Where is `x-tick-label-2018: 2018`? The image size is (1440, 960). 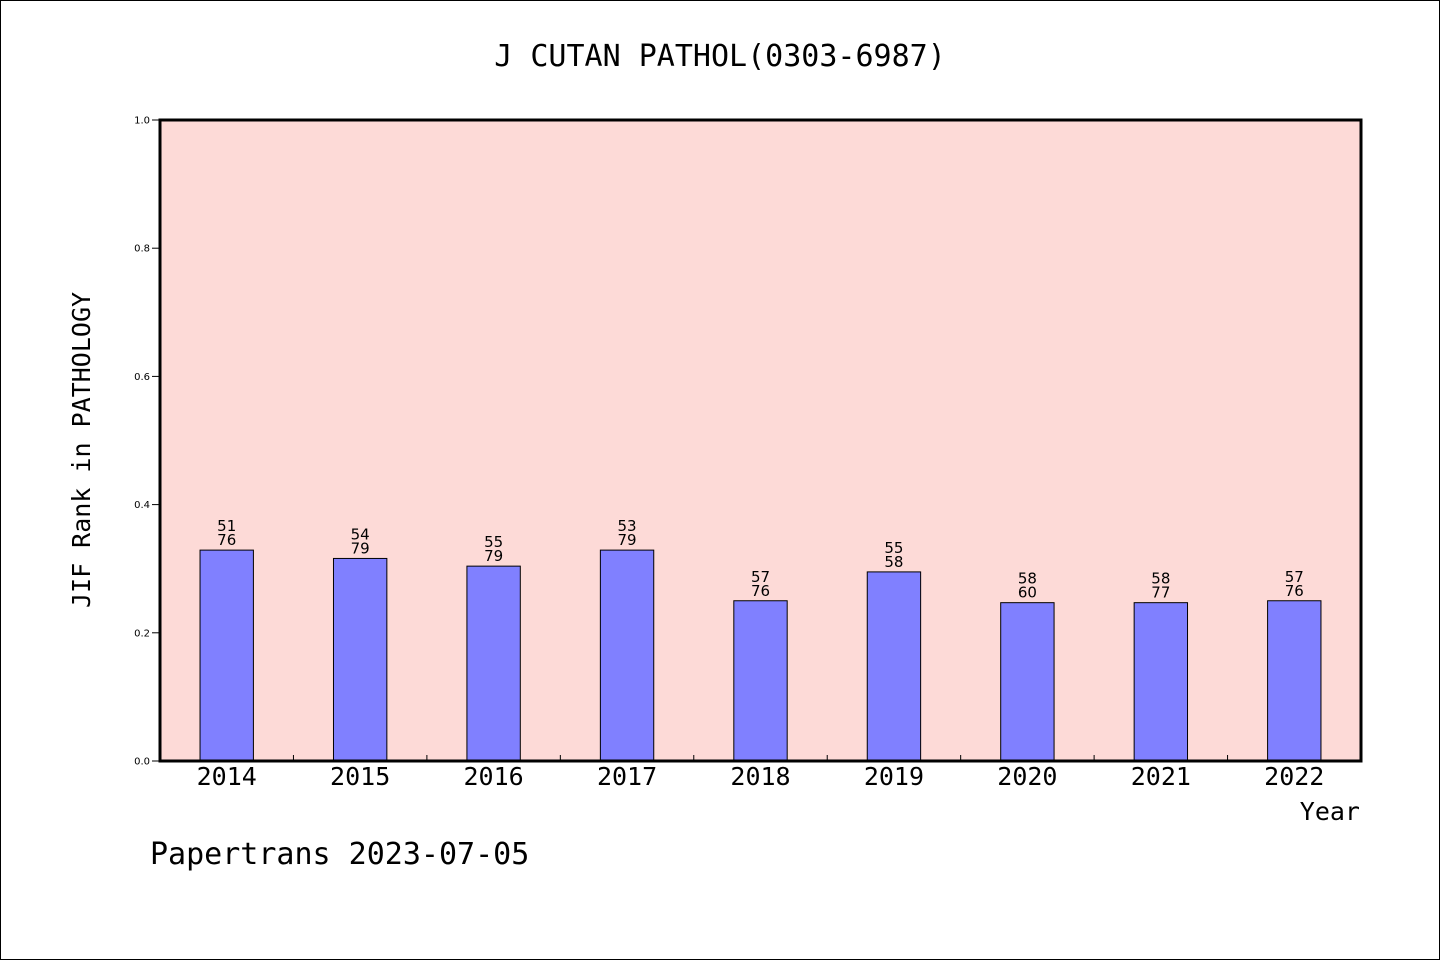
x-tick-label-2018: 2018 is located at coordinates (760, 776).